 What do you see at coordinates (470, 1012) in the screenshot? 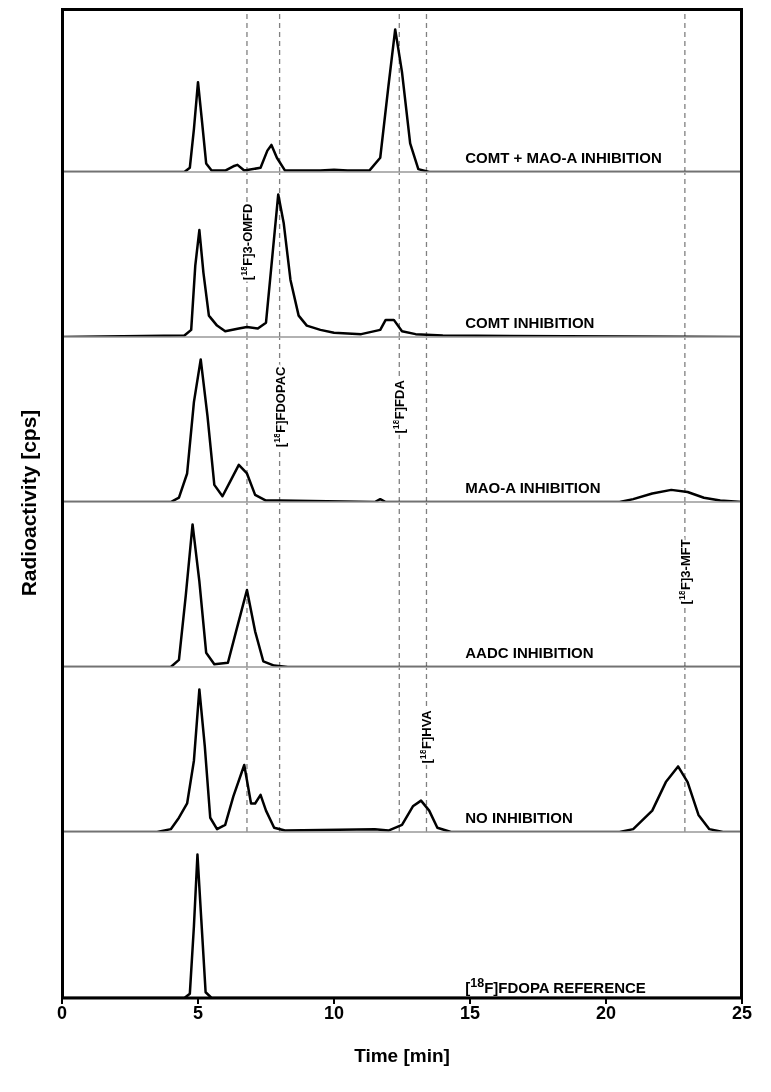
I see `x-tick-label: 15` at bounding box center [470, 1012].